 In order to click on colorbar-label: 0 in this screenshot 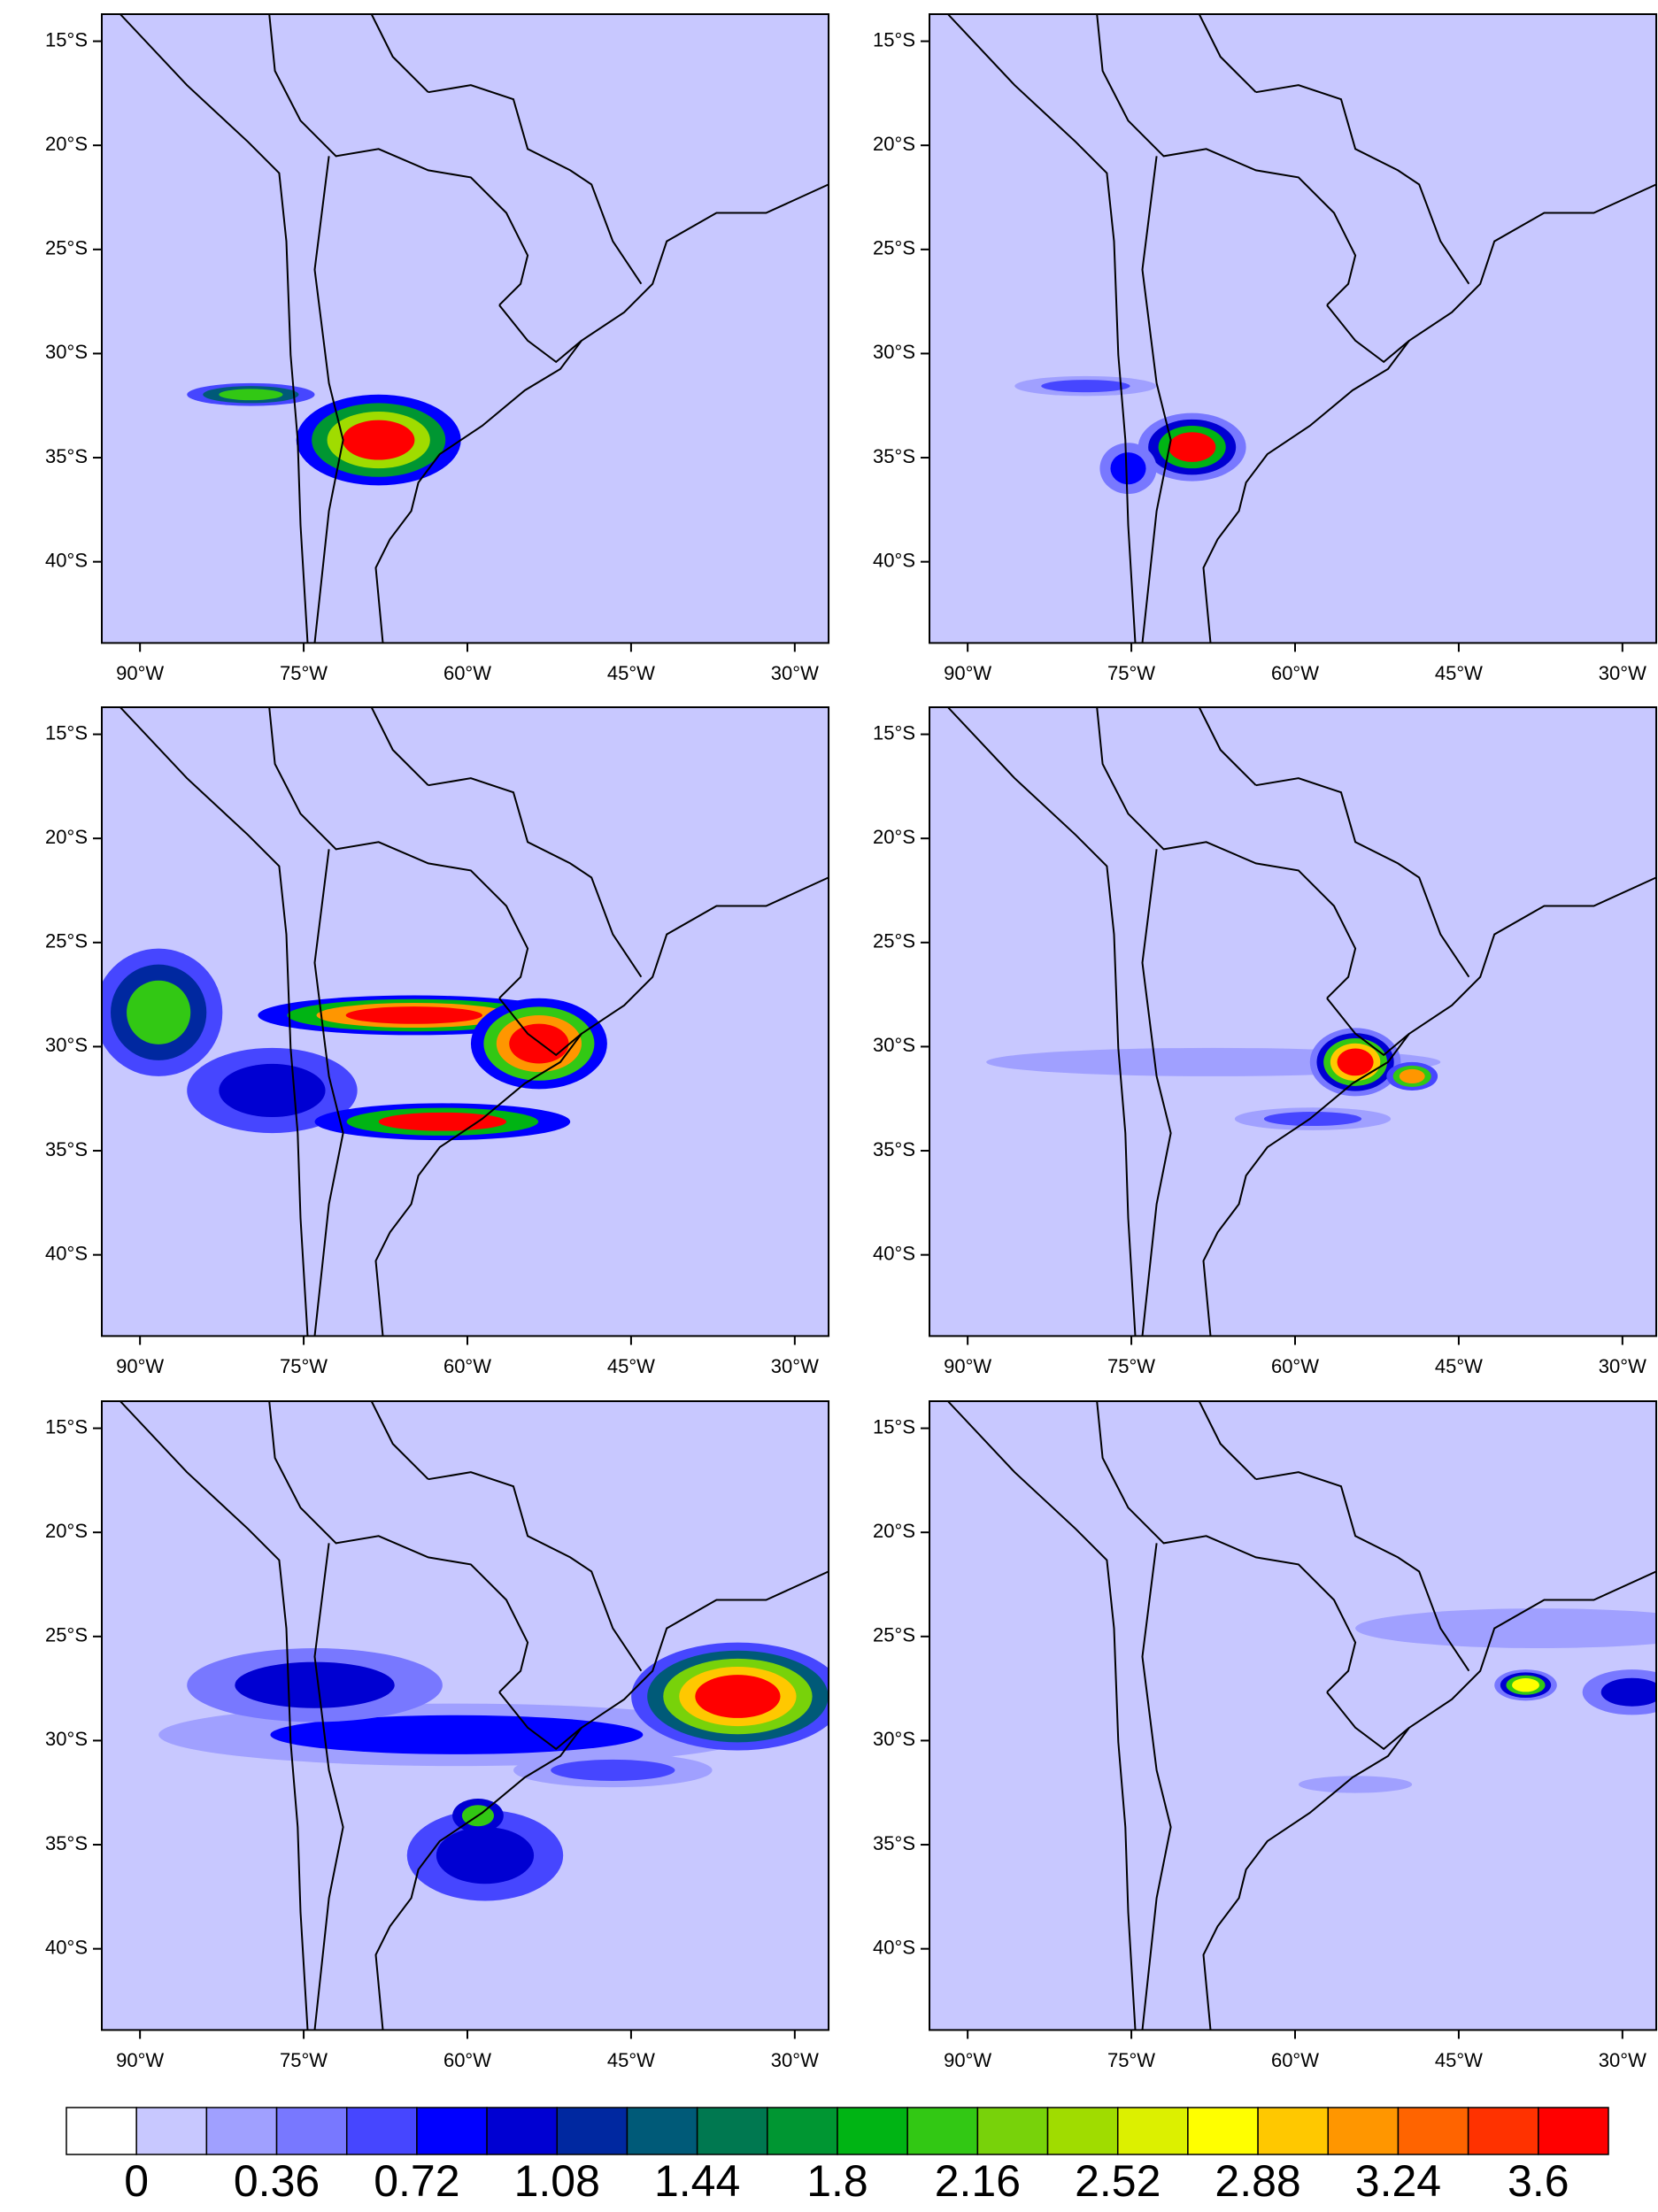, I will do `click(136, 2181)`.